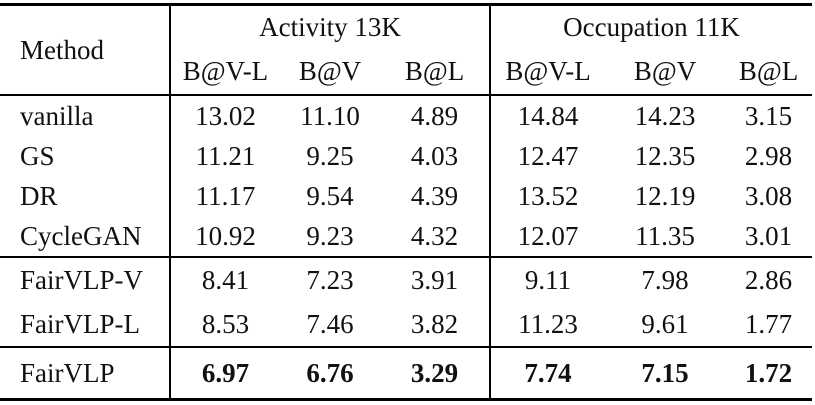 This screenshot has height=405, width=815. Describe the element at coordinates (665, 195) in the screenshot. I see `value-cell: 12.19` at that location.